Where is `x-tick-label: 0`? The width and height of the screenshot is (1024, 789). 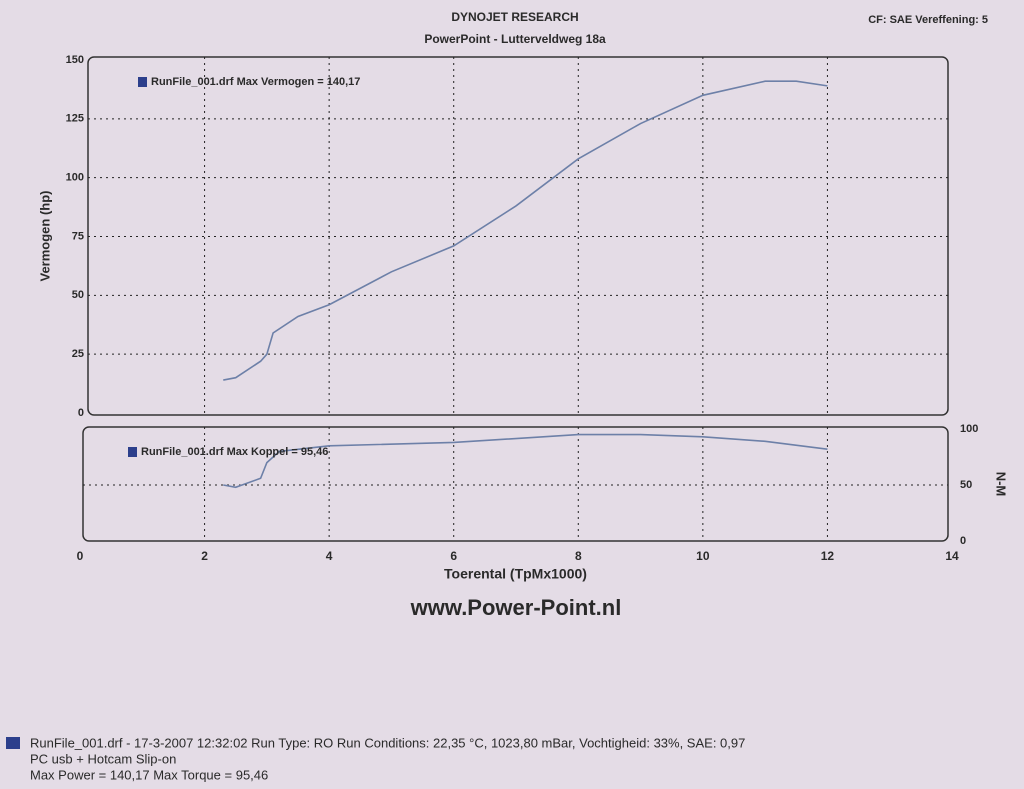
x-tick-label: 0 is located at coordinates (80, 556).